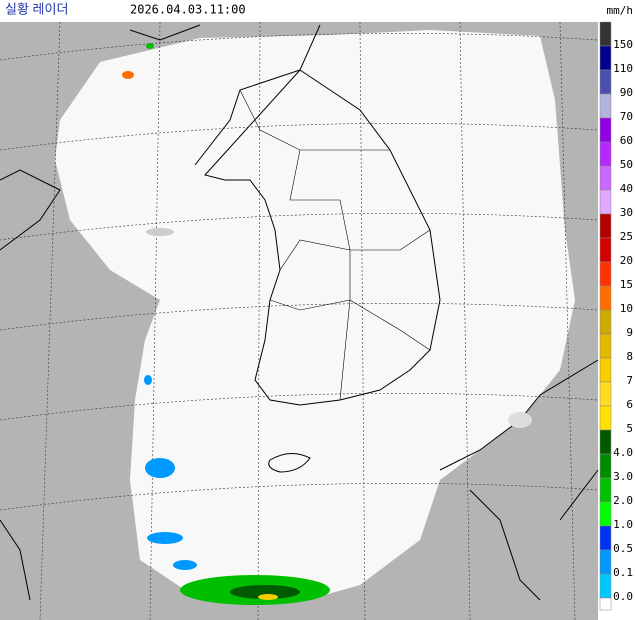  What do you see at coordinates (629, 356) in the screenshot?
I see `legend-label: 8` at bounding box center [629, 356].